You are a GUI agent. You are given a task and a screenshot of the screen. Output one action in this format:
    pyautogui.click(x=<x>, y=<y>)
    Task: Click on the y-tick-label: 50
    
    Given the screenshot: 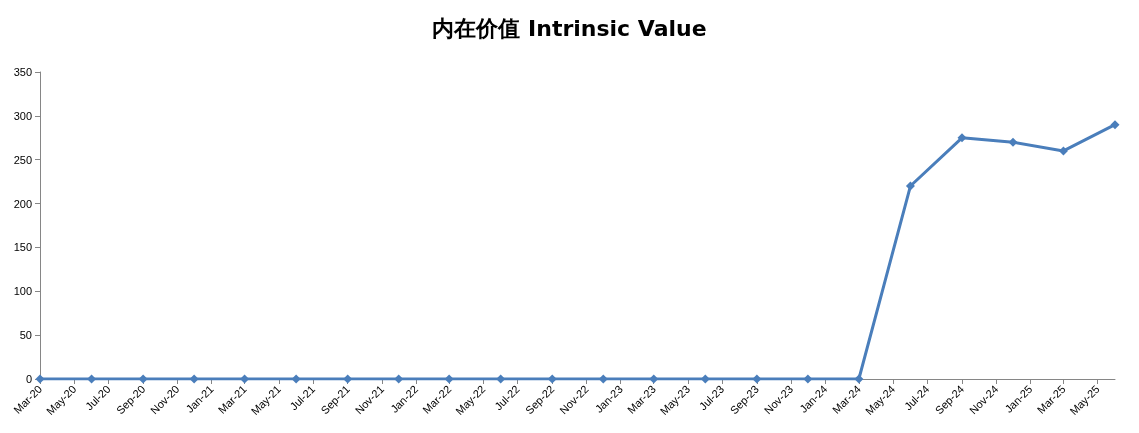 What is the action you would take?
    pyautogui.click(x=25, y=335)
    